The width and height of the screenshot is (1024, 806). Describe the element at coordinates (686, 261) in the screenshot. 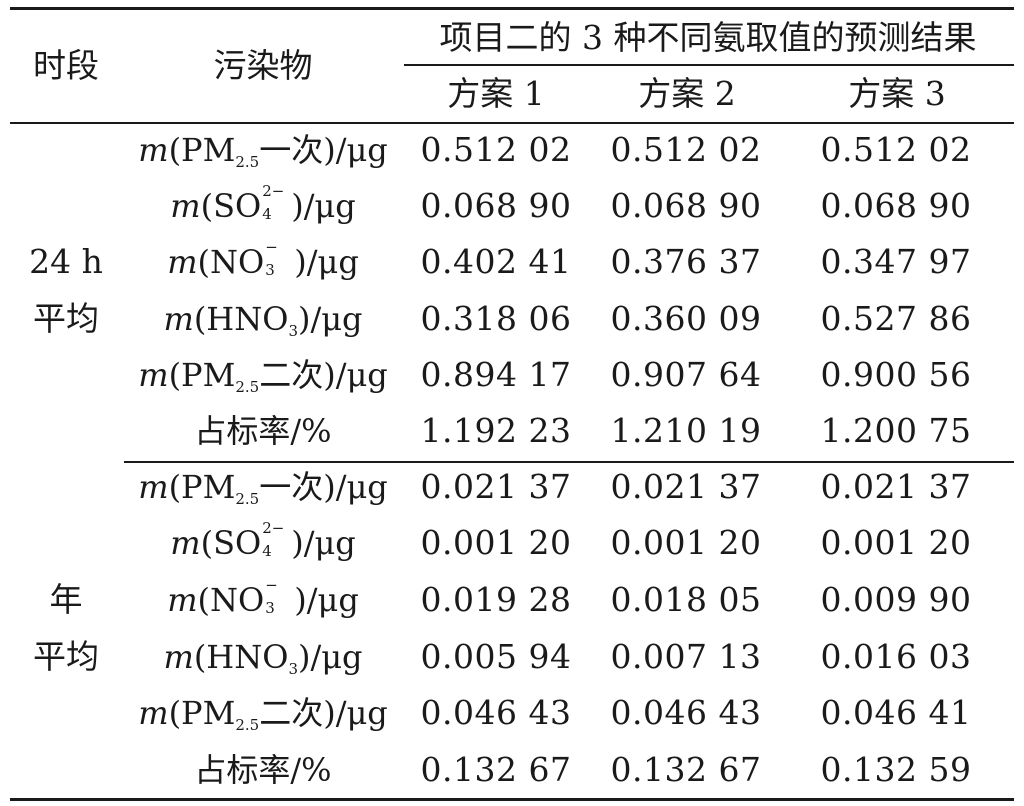

I see `value-cell: 0.376 37` at that location.